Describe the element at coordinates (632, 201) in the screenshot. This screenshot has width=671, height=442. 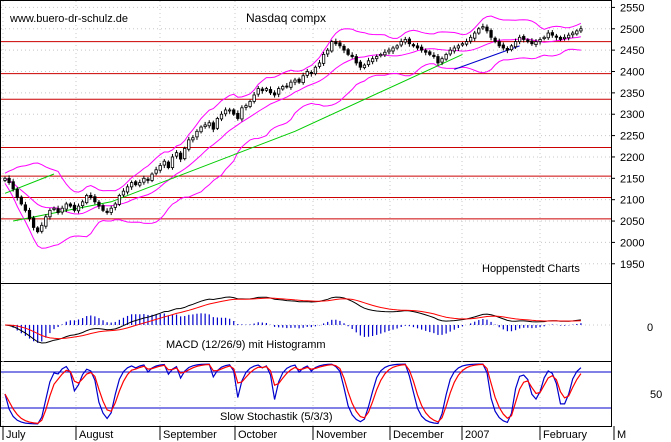
I see `price-tick-label: 2100` at that location.